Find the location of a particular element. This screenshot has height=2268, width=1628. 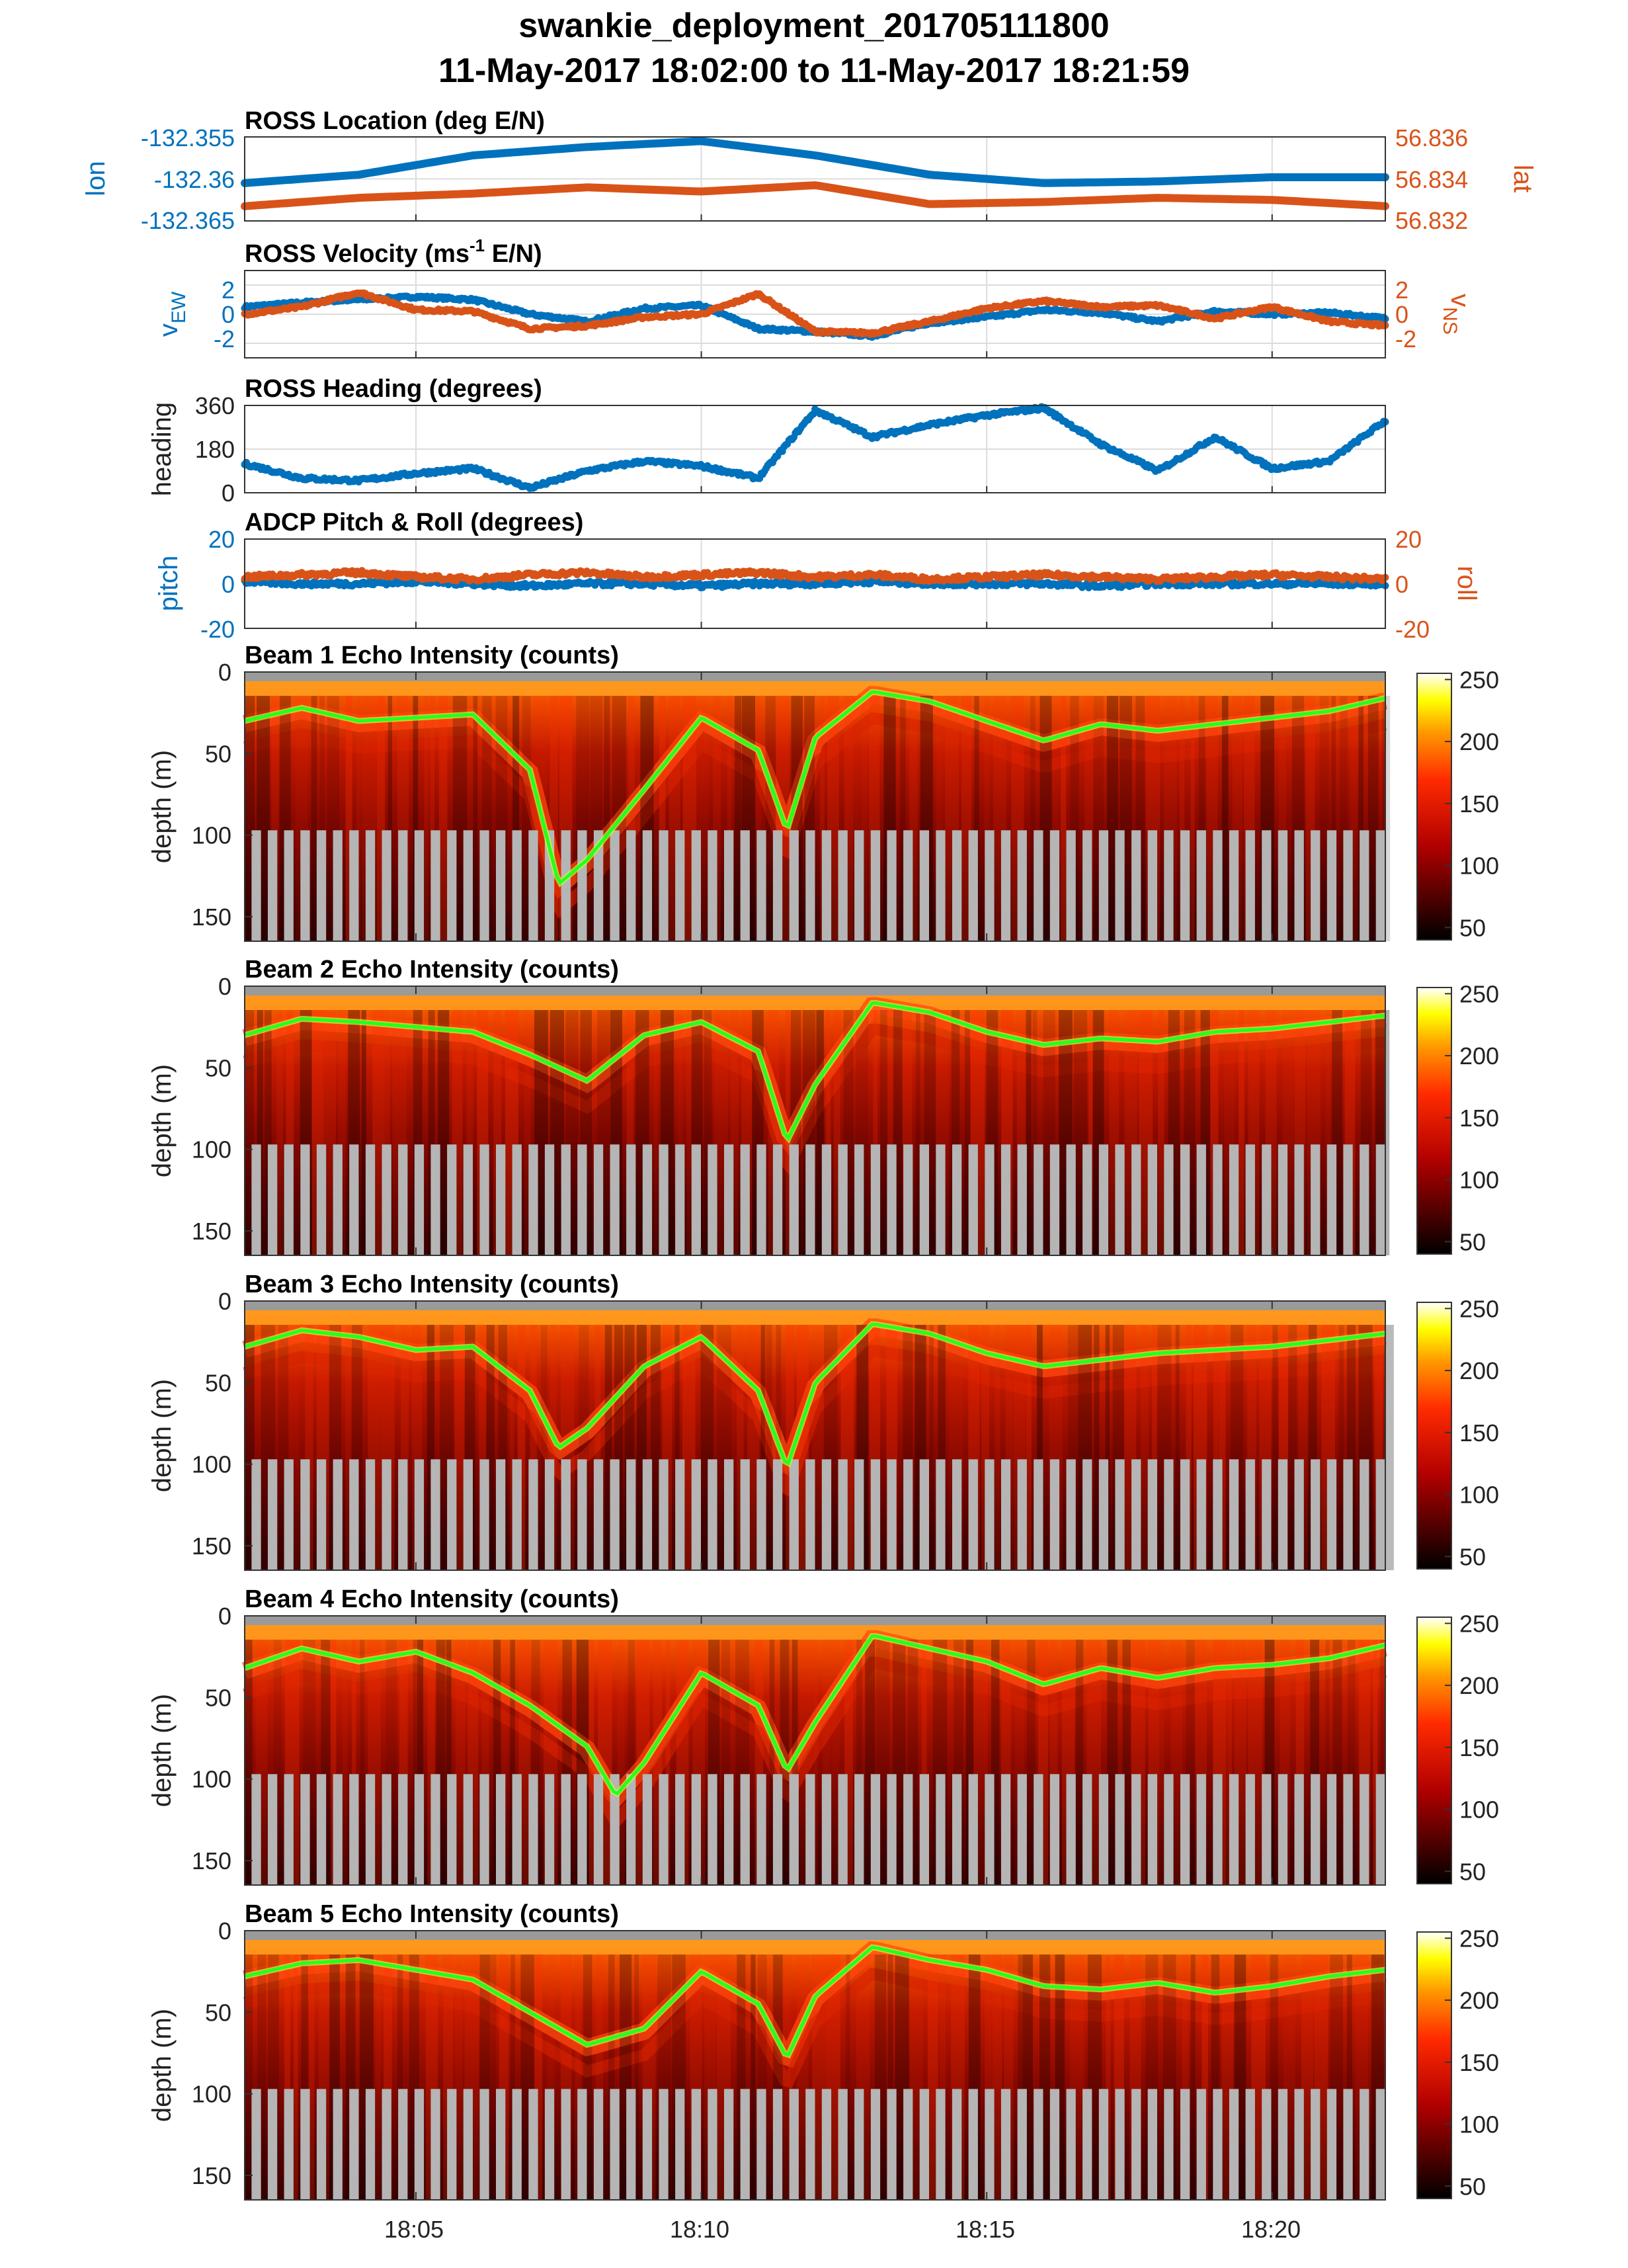

location-ytick-left: -132.36 is located at coordinates (194, 179).